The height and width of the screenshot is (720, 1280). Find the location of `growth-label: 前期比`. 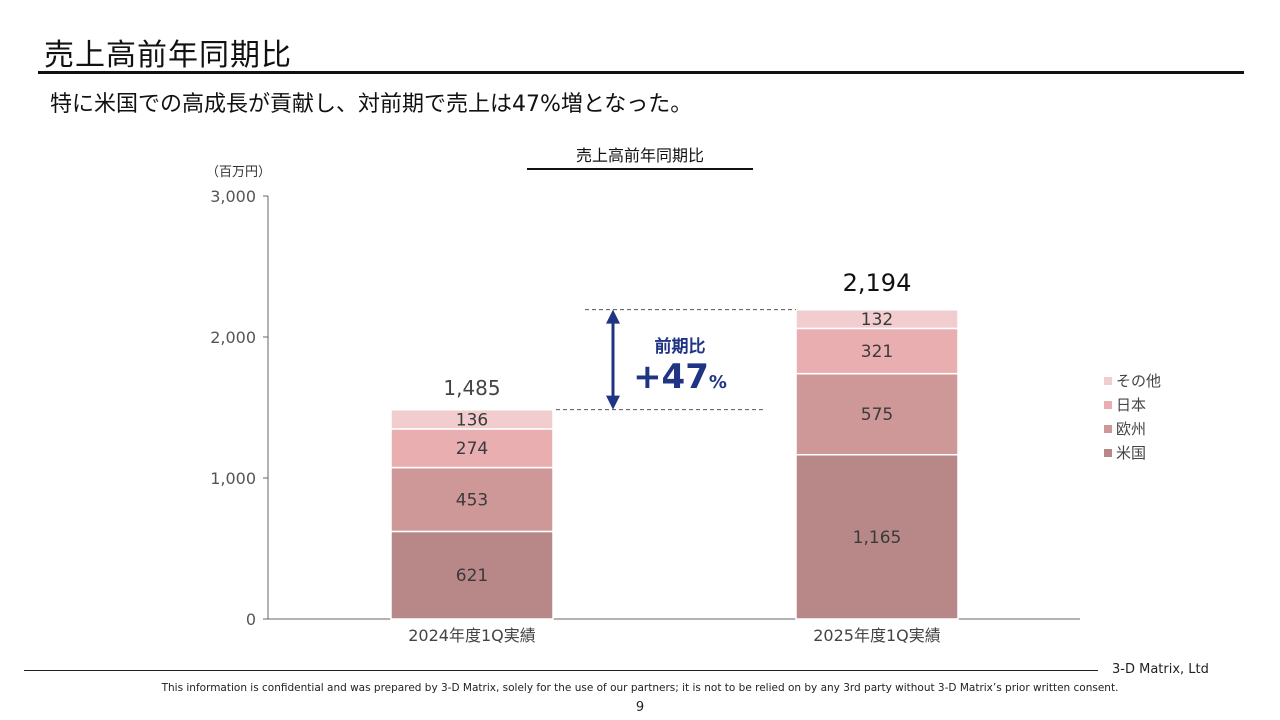

growth-label: 前期比 is located at coordinates (680, 346).